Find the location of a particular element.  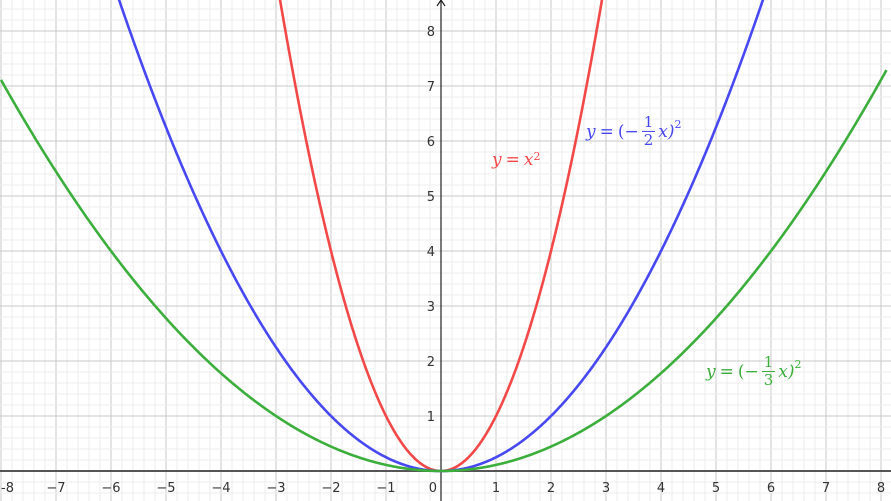

x-tick-label: −3 is located at coordinates (275, 488).